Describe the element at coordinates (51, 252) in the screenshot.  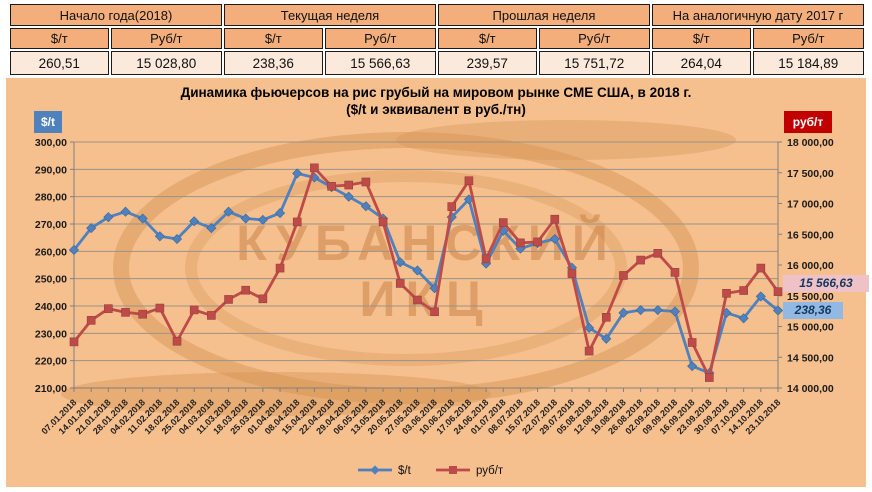
I see `svg-text: 260,00` at that location.